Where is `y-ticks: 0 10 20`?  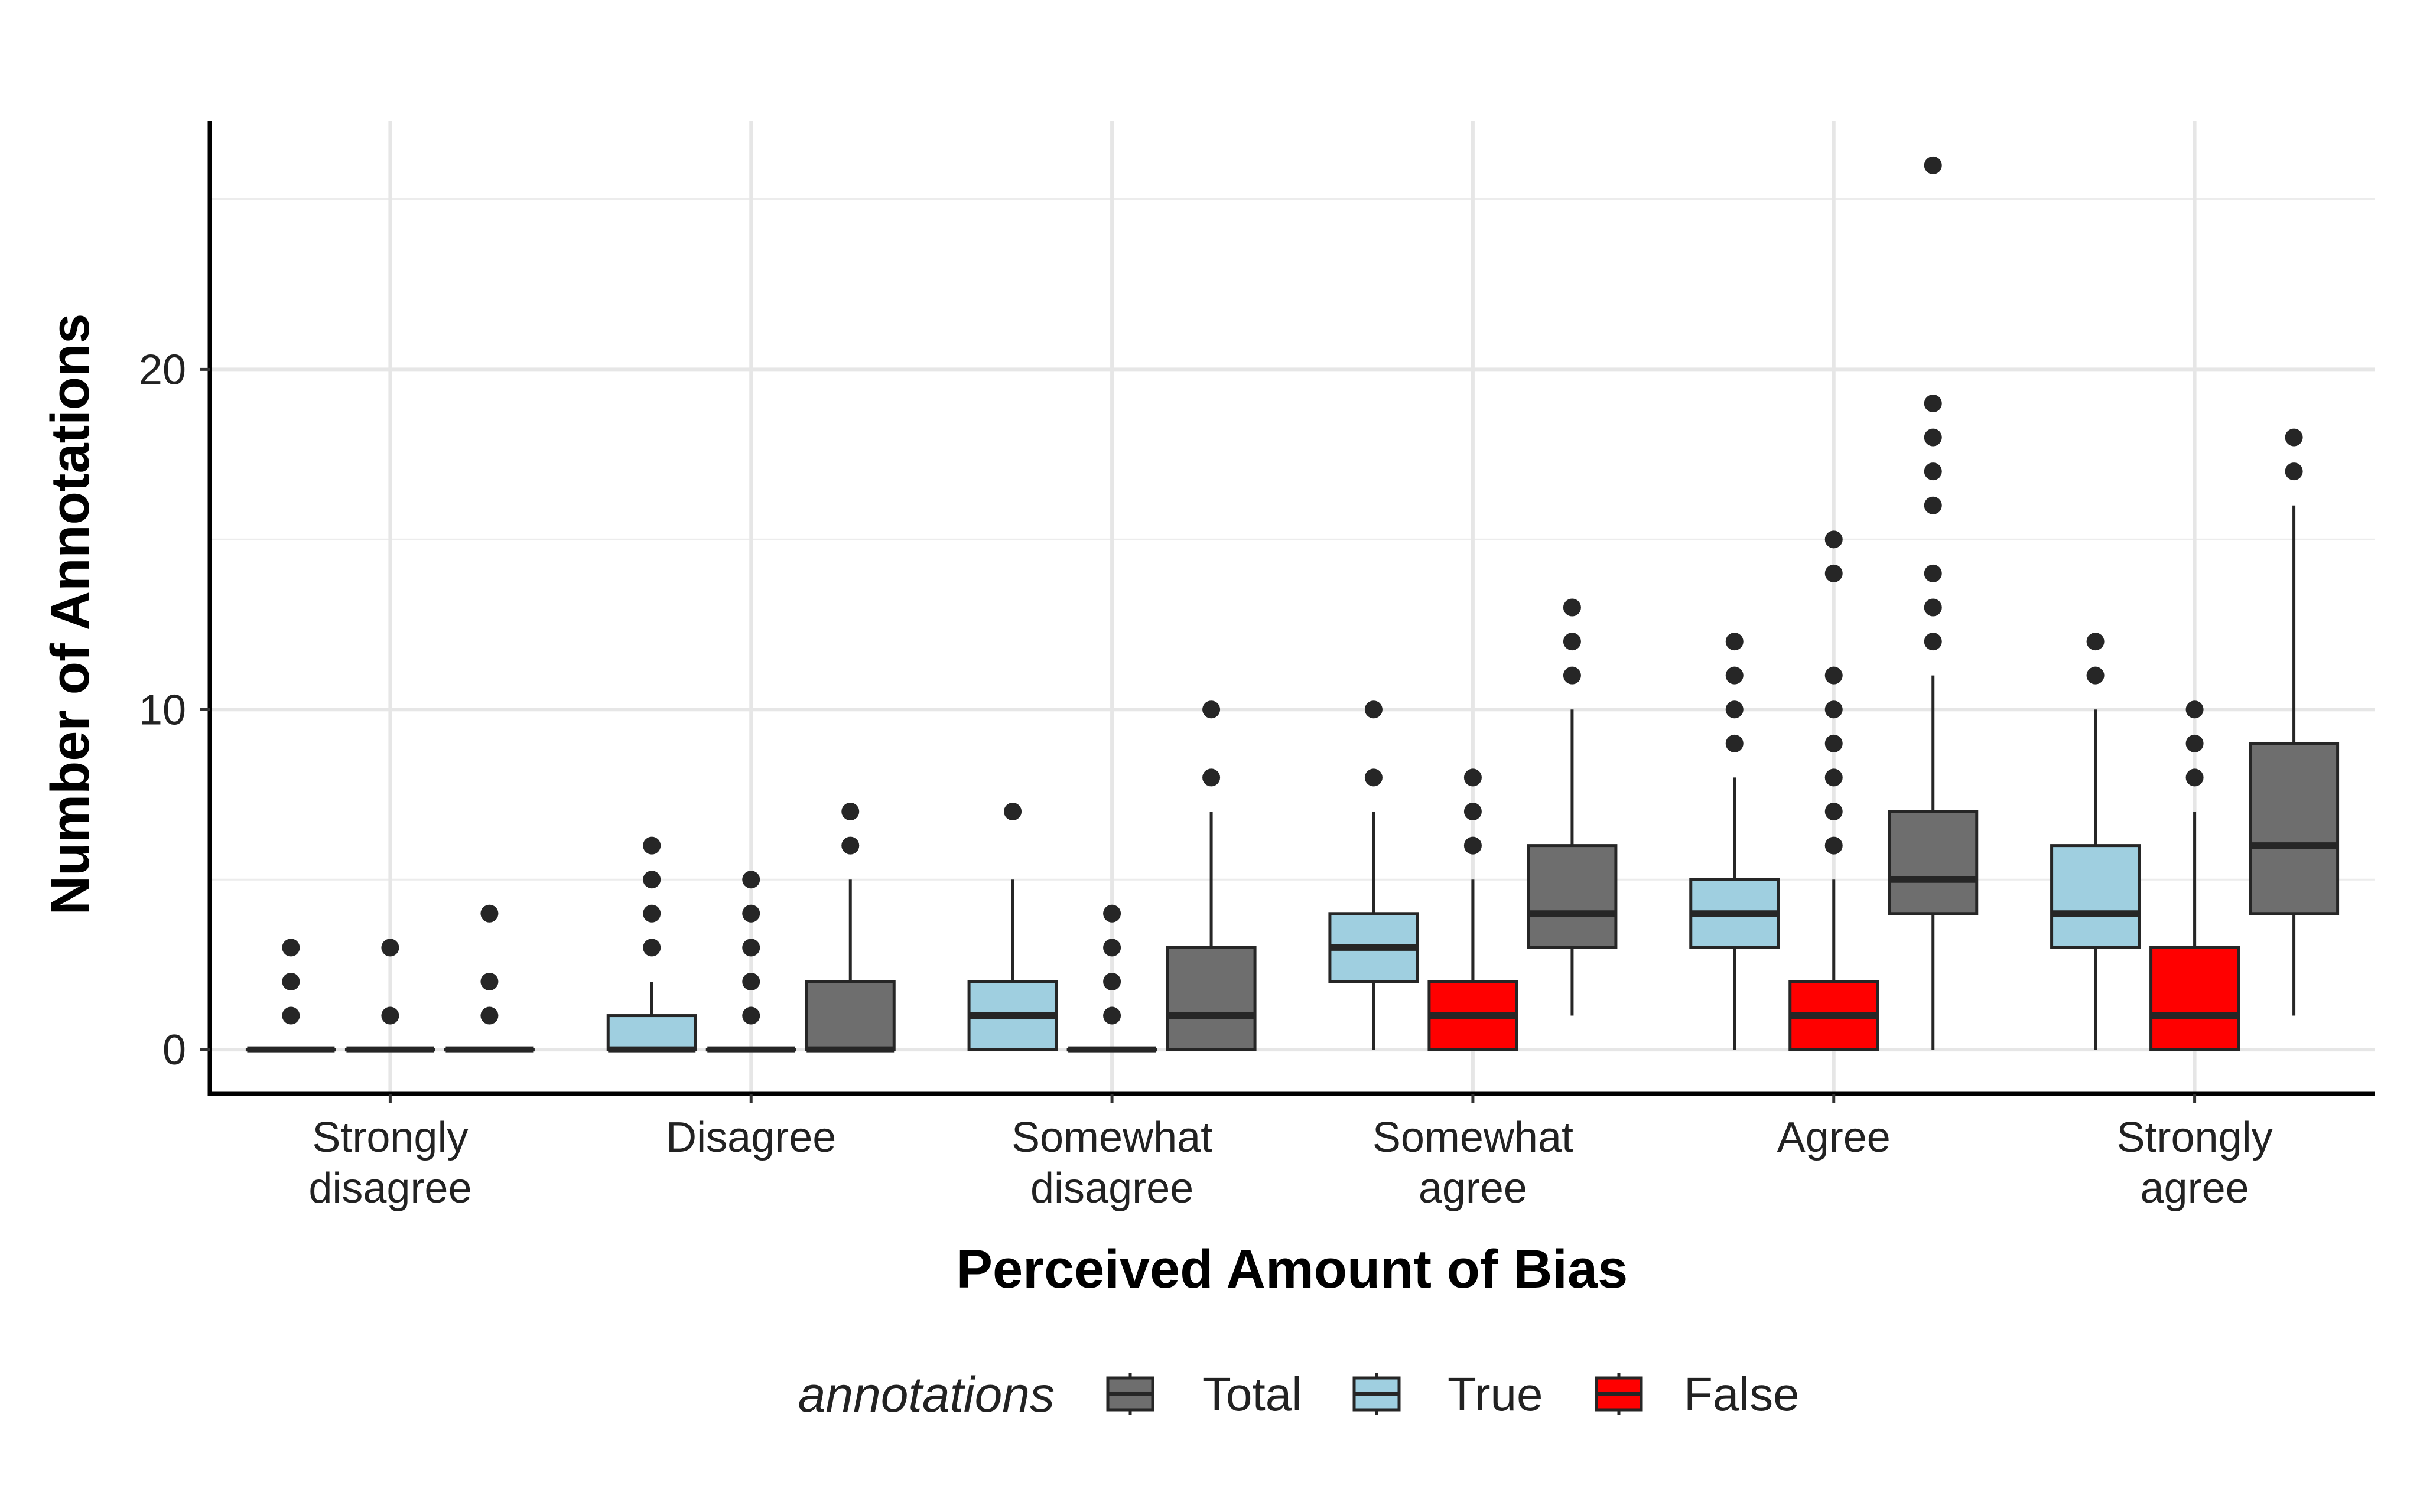
y-ticks: 0 10 20 is located at coordinates (174, 710).